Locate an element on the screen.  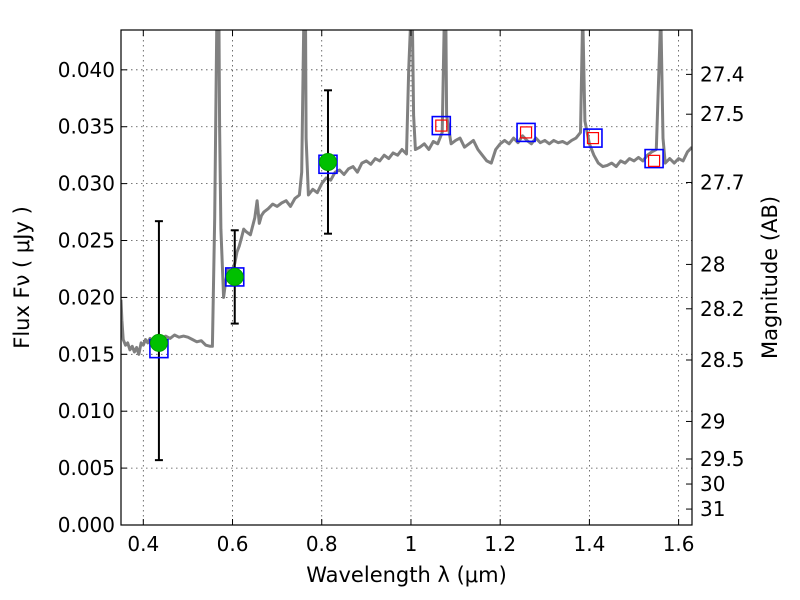
right-tick-label: 27.7 is located at coordinates (722, 182).